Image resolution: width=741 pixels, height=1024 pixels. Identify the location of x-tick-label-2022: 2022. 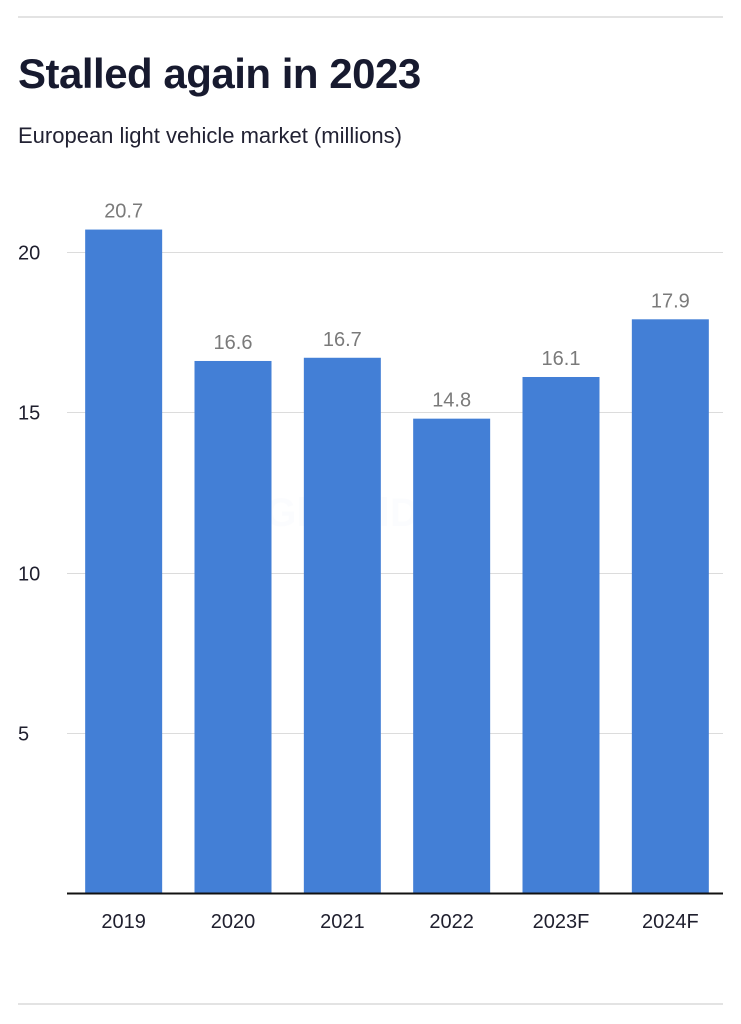
(451, 922).